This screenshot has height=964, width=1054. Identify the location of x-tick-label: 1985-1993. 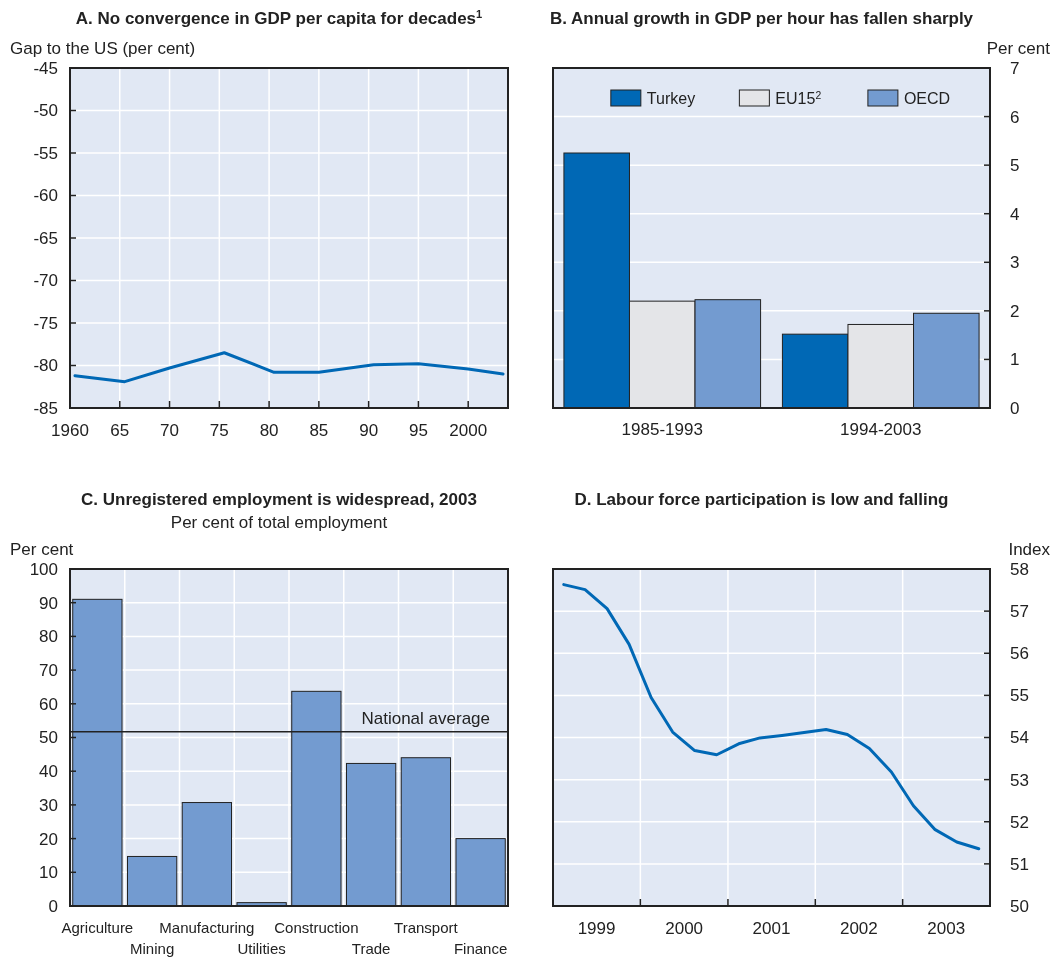
(662, 429).